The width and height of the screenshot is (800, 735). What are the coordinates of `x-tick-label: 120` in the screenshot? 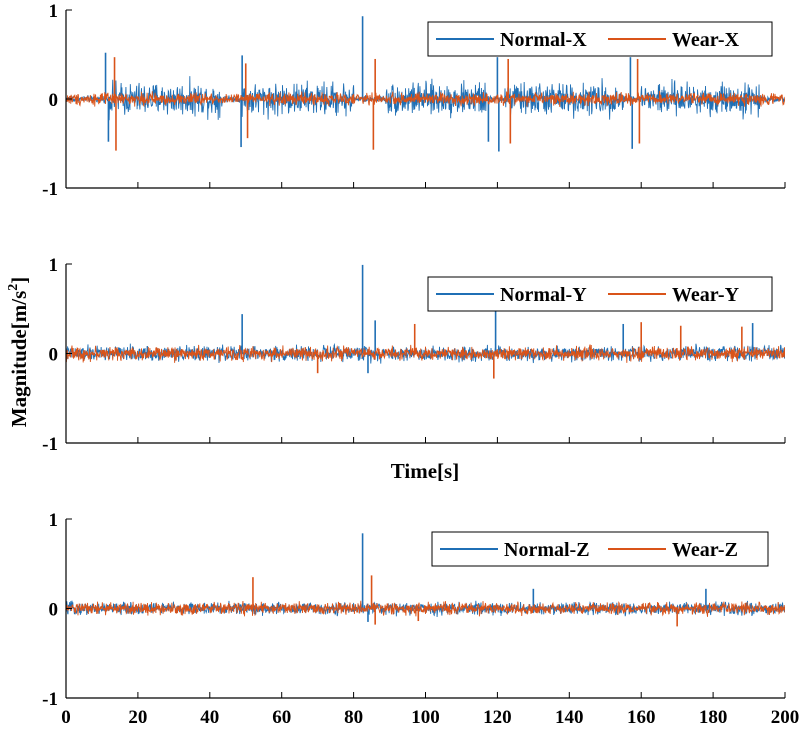 It's located at (497, 717).